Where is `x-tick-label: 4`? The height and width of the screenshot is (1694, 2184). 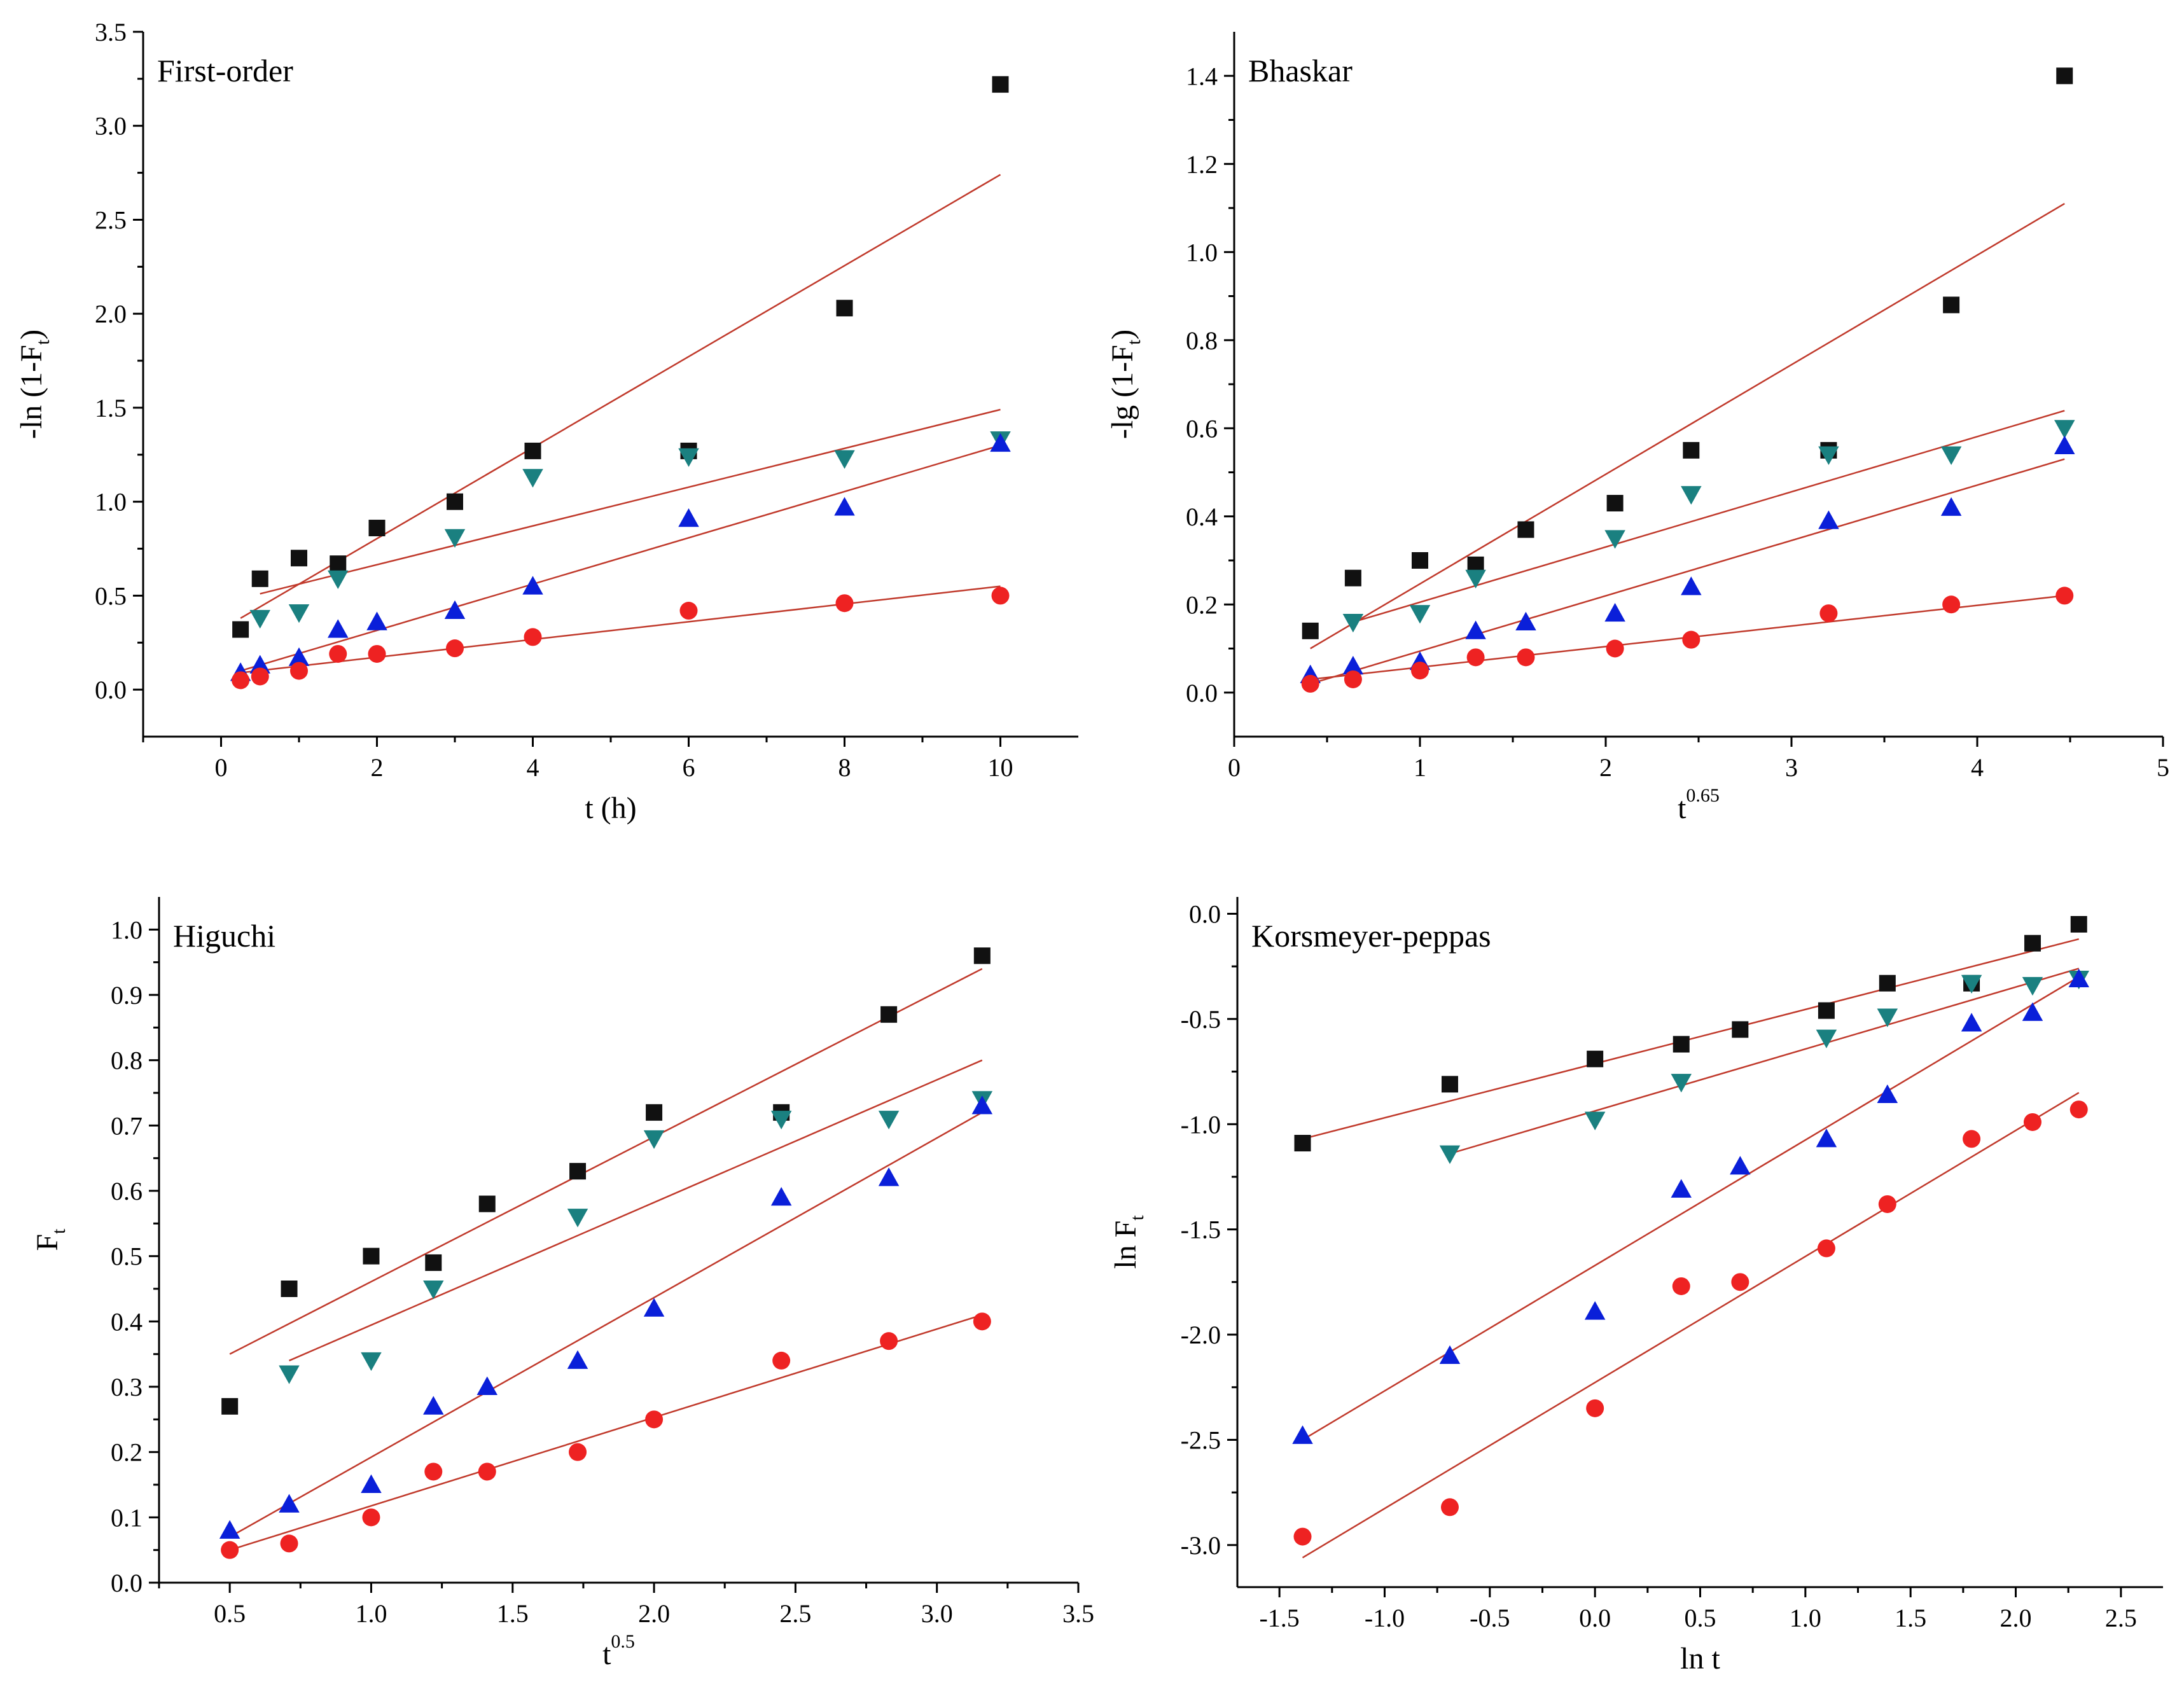 x-tick-label: 4 is located at coordinates (1977, 768).